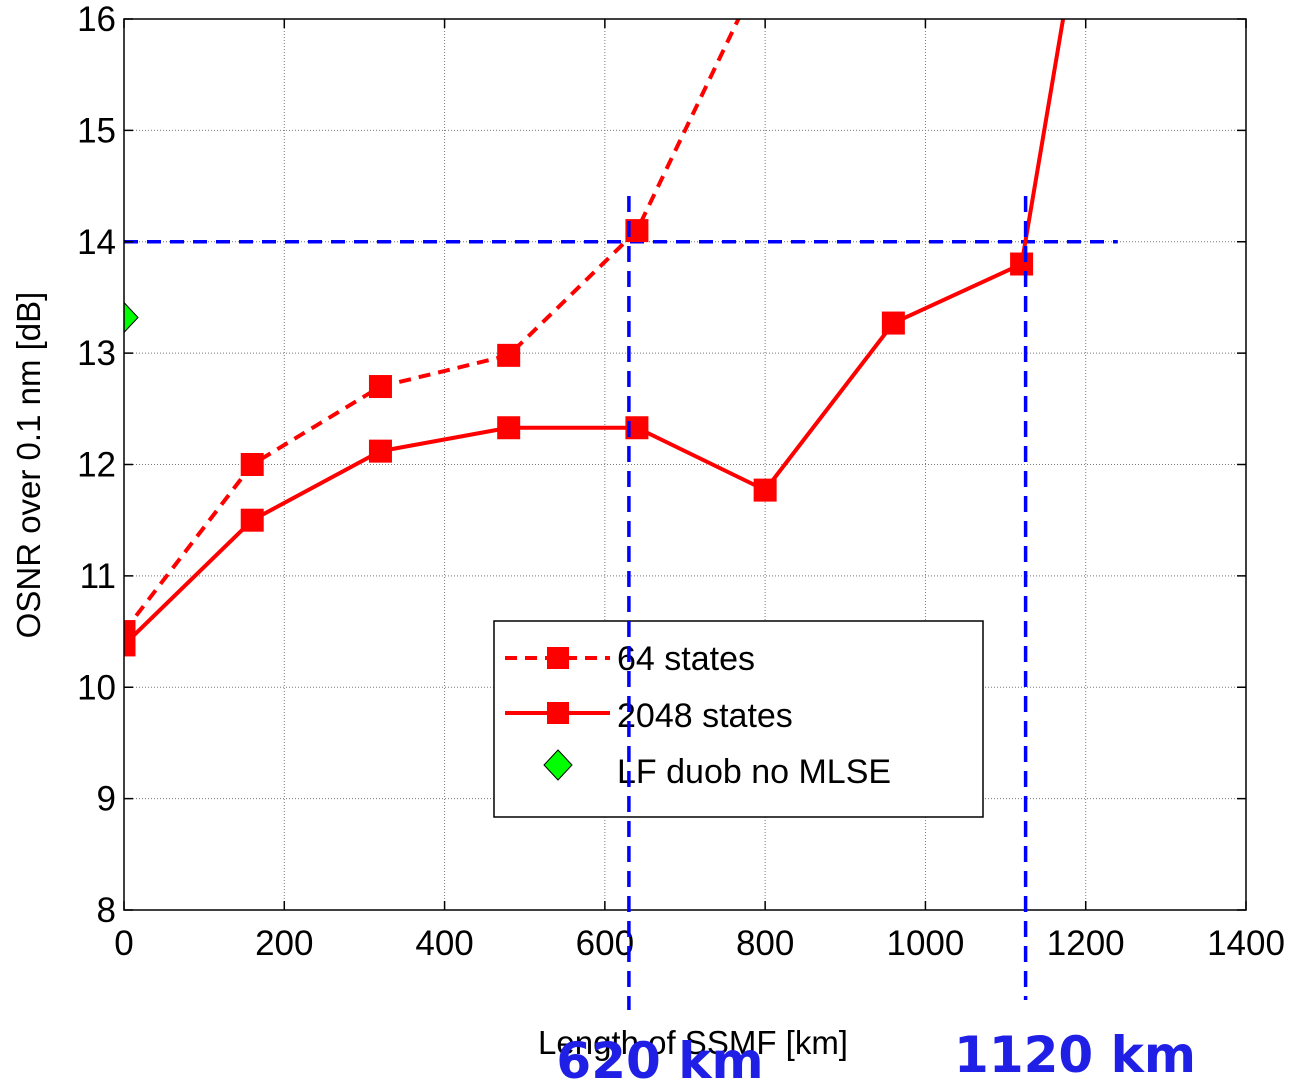 Image resolution: width=1299 pixels, height=1089 pixels. What do you see at coordinates (96, 353) in the screenshot?
I see `y-tick-label: 13` at bounding box center [96, 353].